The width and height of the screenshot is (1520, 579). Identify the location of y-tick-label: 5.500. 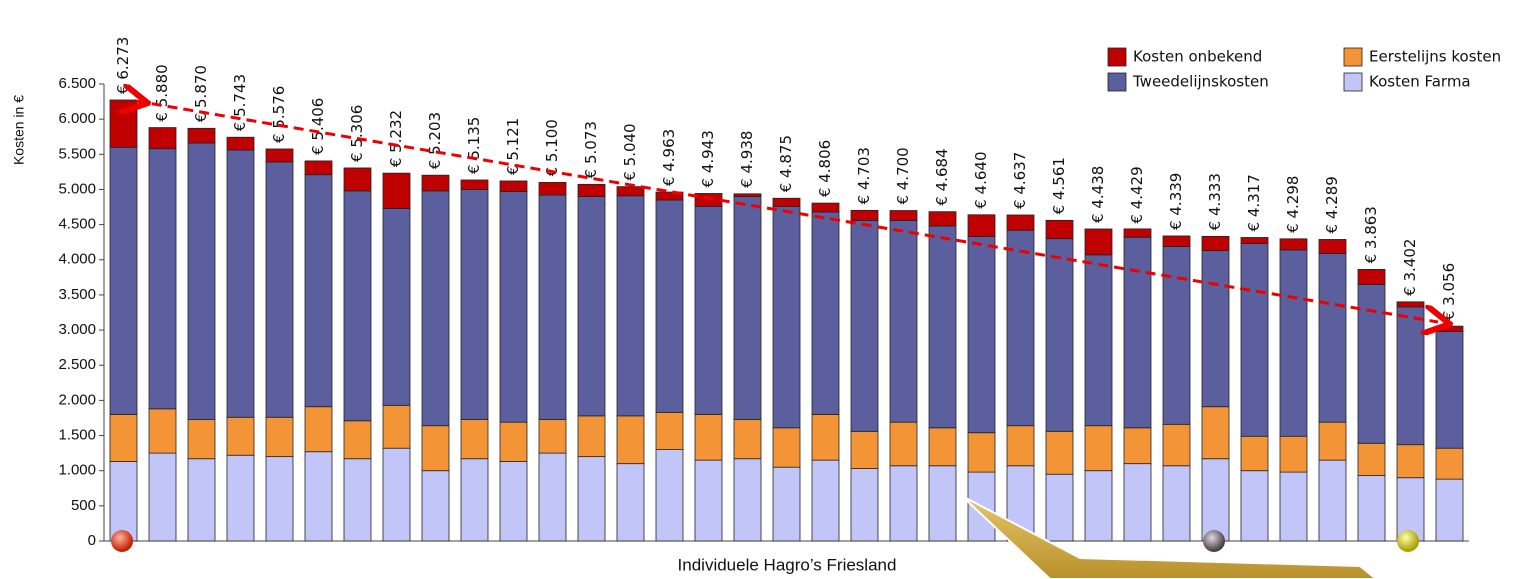
(77, 153).